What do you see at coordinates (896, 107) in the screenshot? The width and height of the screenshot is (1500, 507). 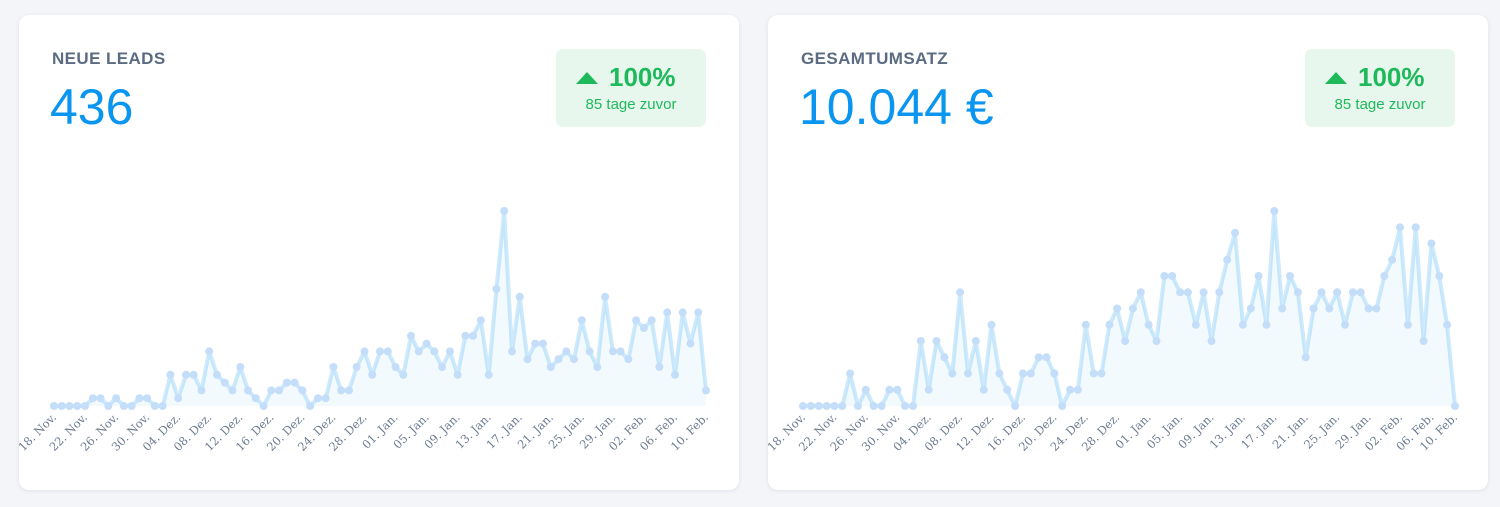 I see `card-value: 10.044 €` at bounding box center [896, 107].